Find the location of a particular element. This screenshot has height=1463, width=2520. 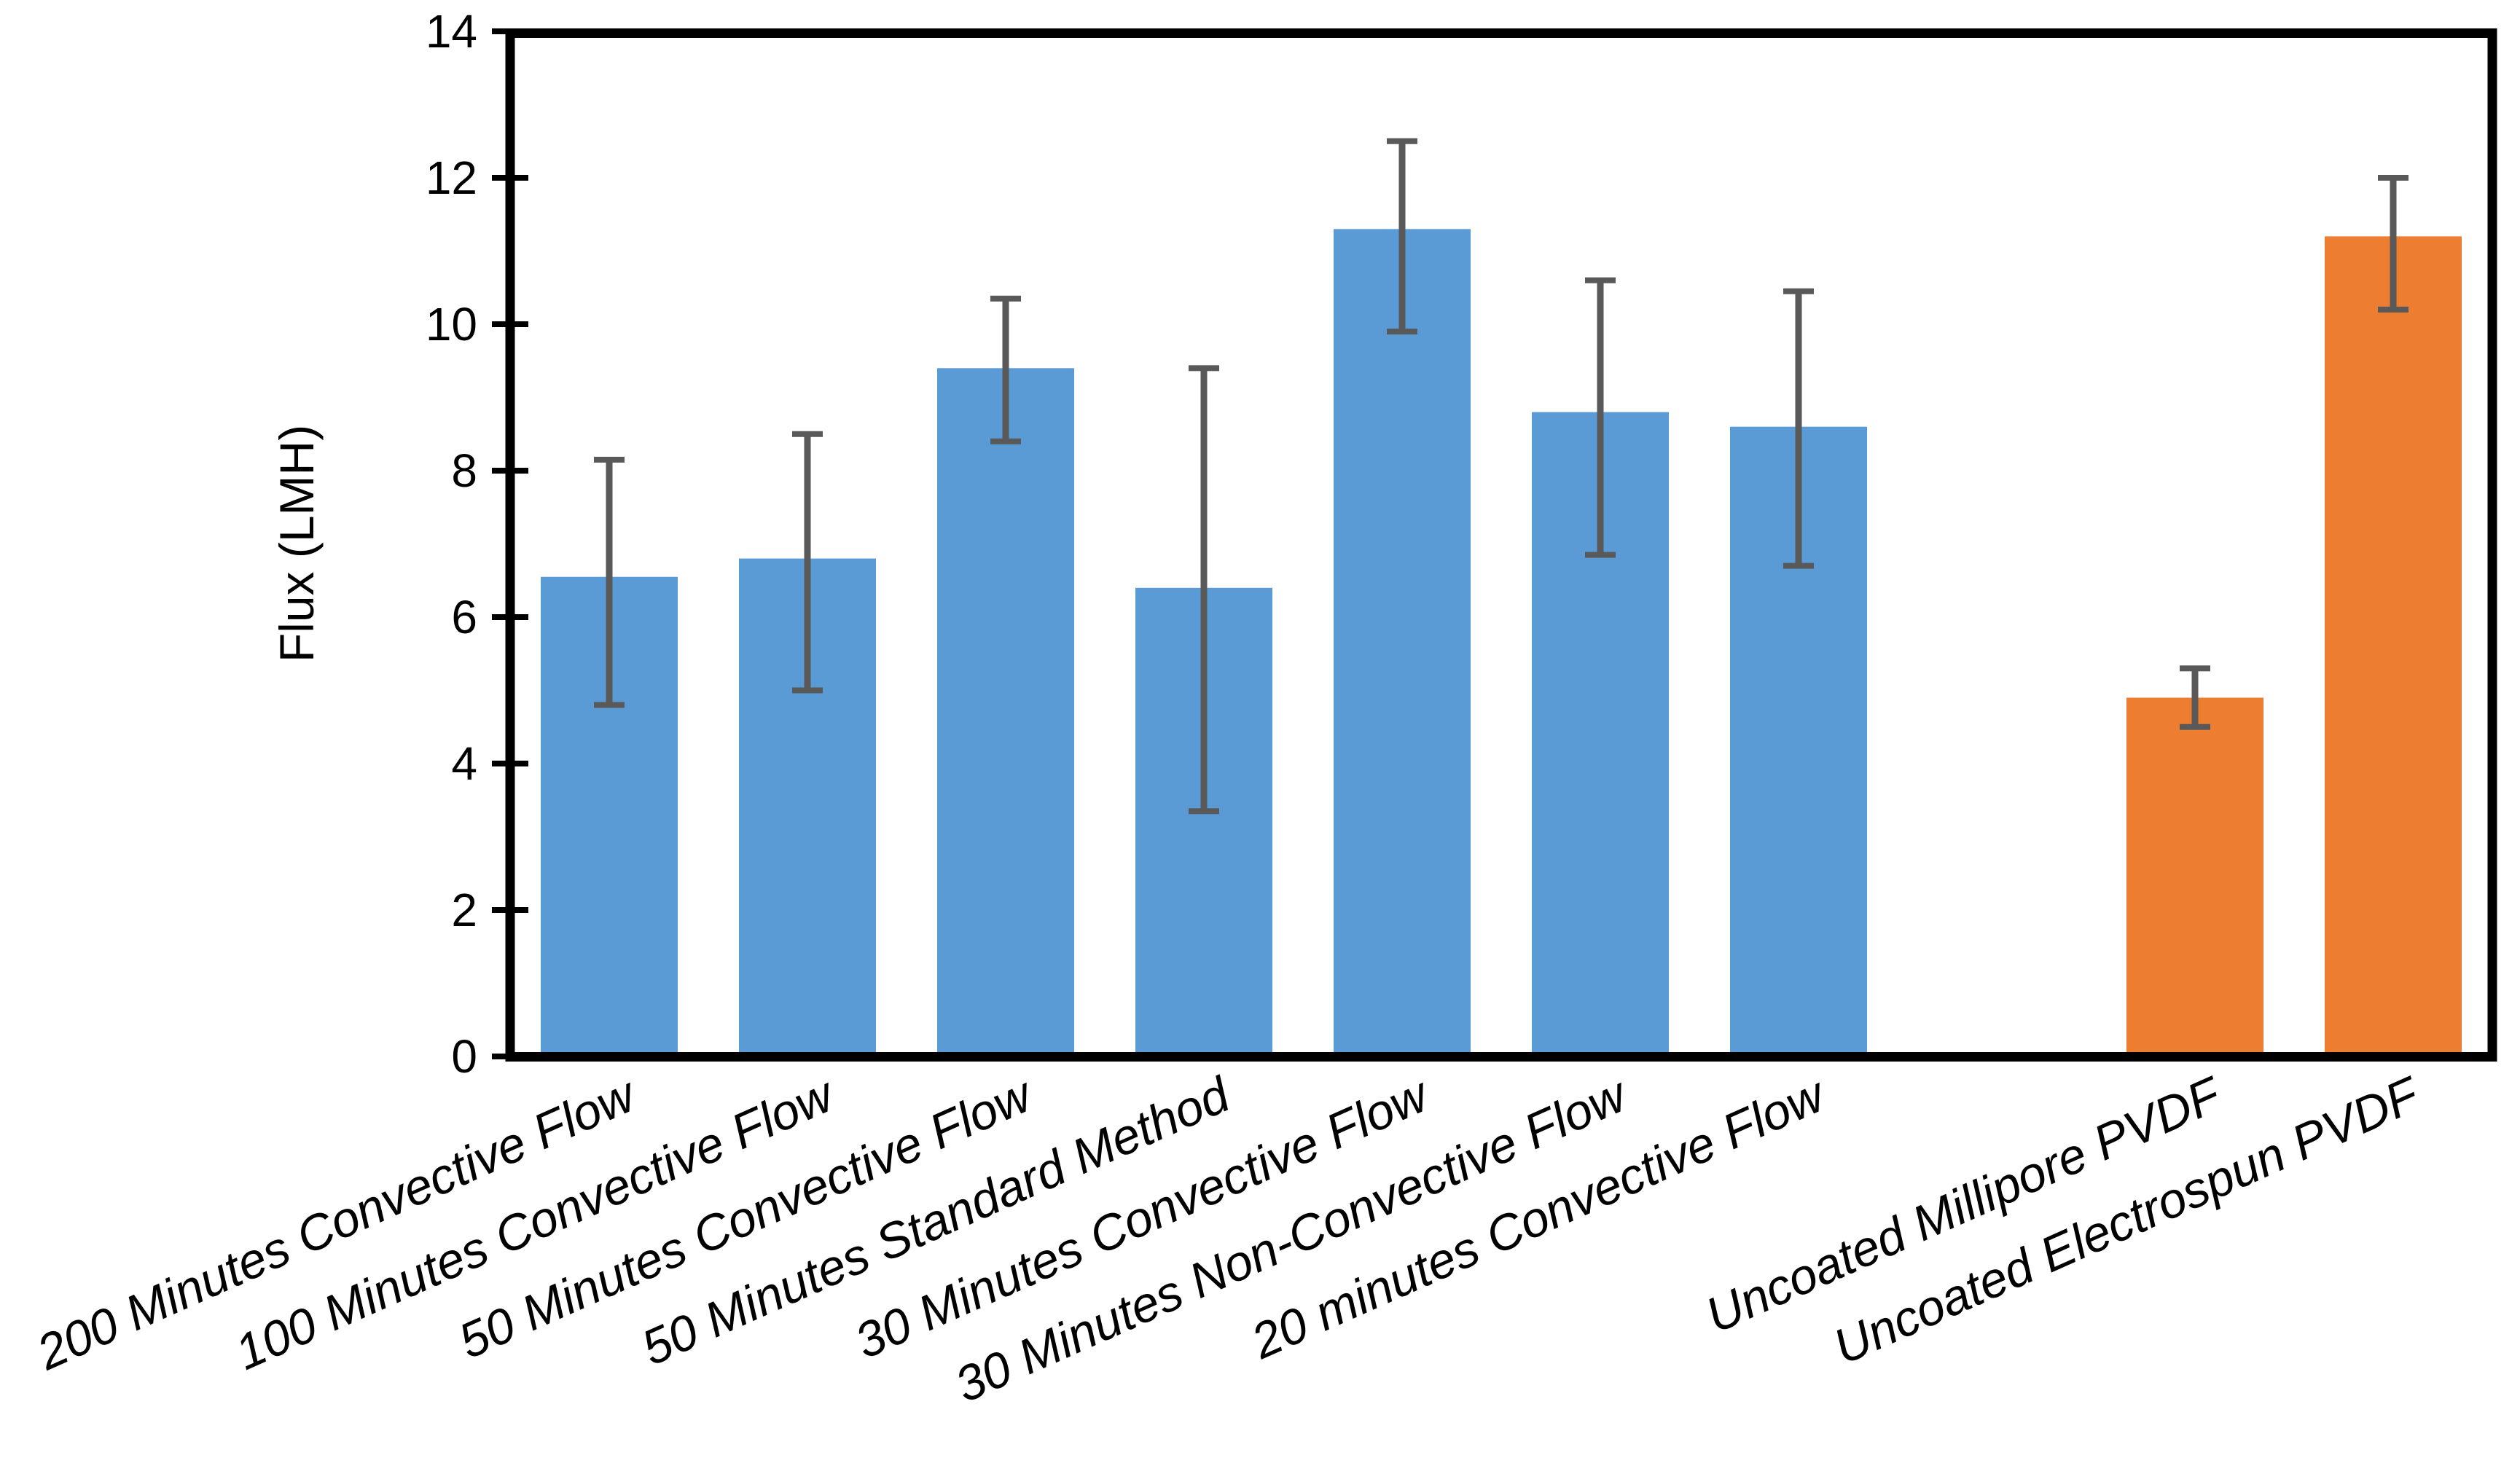

y-tick-label: 14 is located at coordinates (452, 31).